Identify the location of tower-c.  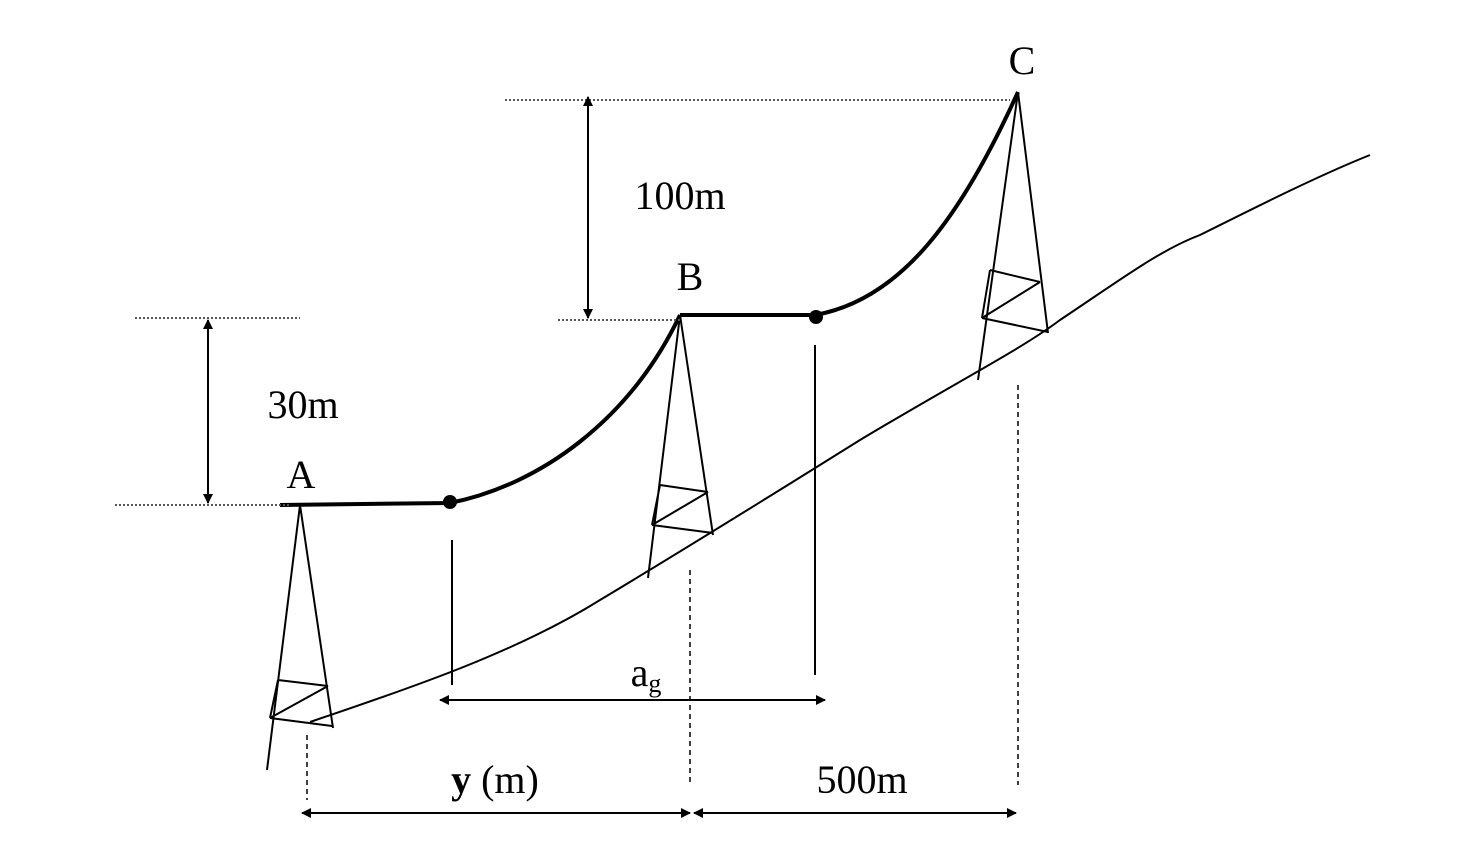
(1013, 236).